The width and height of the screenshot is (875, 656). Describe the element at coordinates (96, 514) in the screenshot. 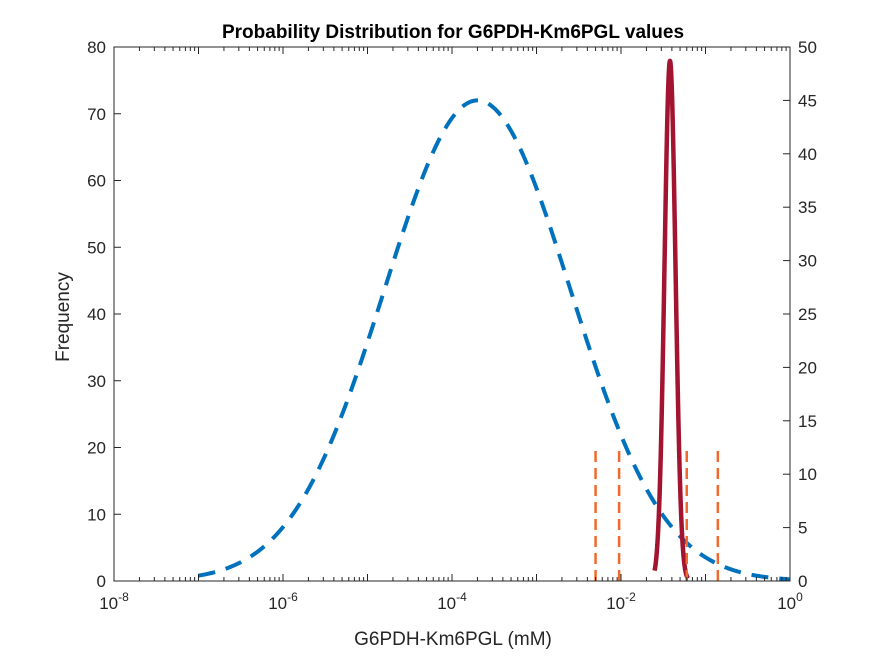

I see `y-left-tick-label: 10` at that location.